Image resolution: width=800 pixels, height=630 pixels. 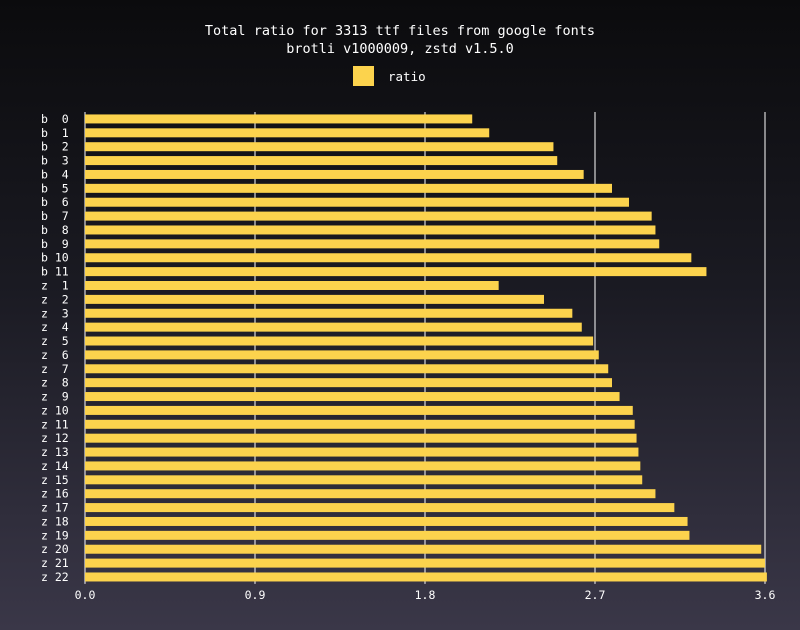 I want to click on x-tick-label: 0.0, so click(x=85, y=595).